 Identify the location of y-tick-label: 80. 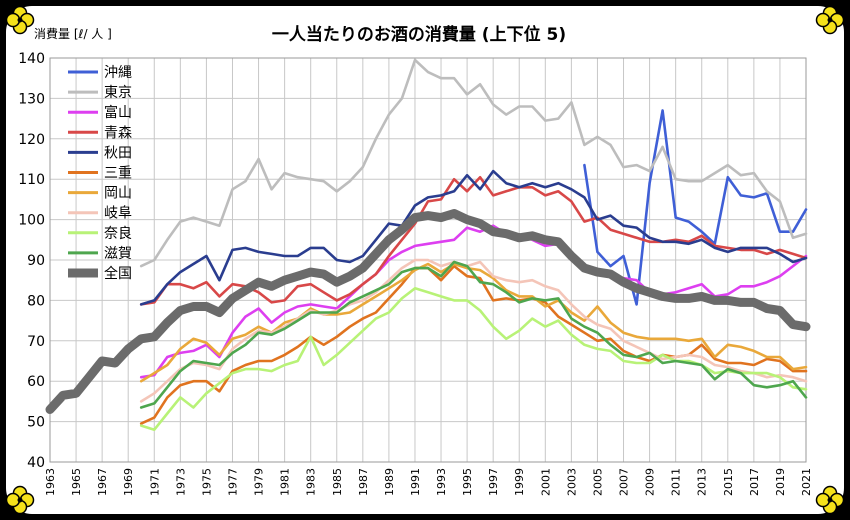
(36, 301).